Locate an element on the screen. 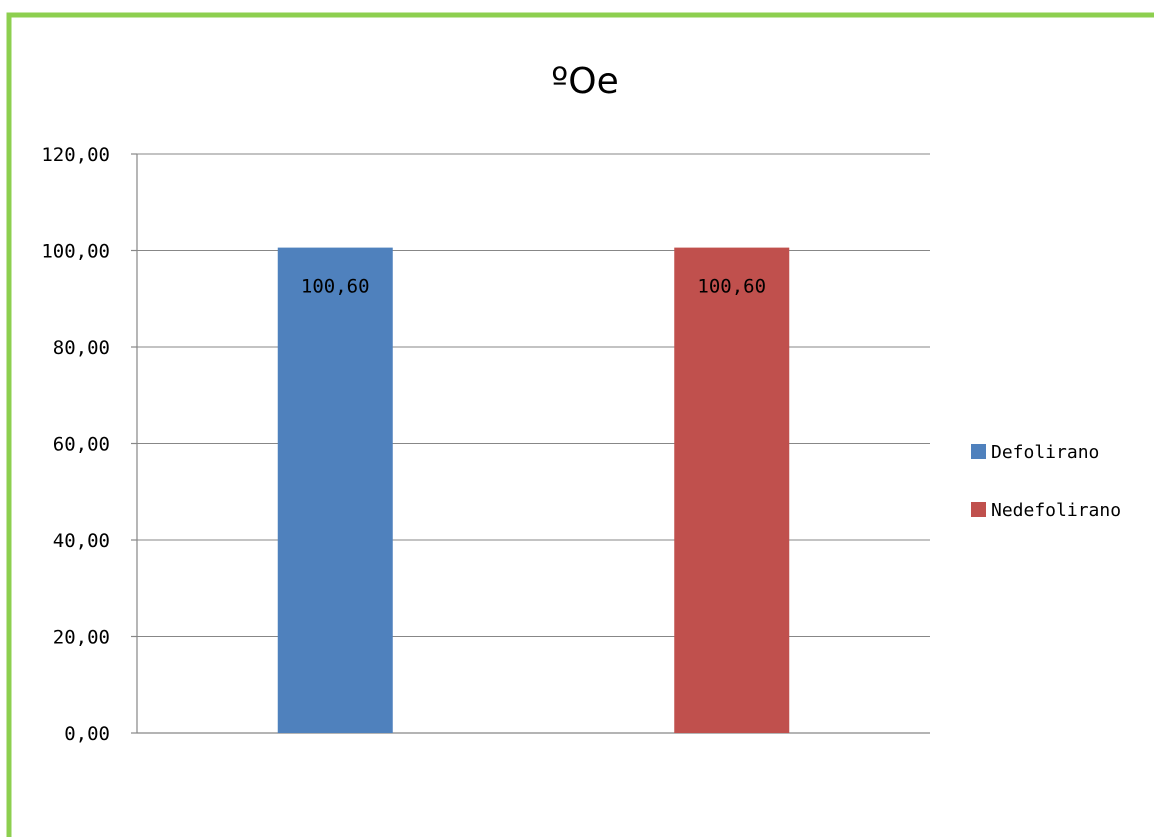 The height and width of the screenshot is (837, 1154). legend-label-defolirano: Defolirano is located at coordinates (1045, 452).